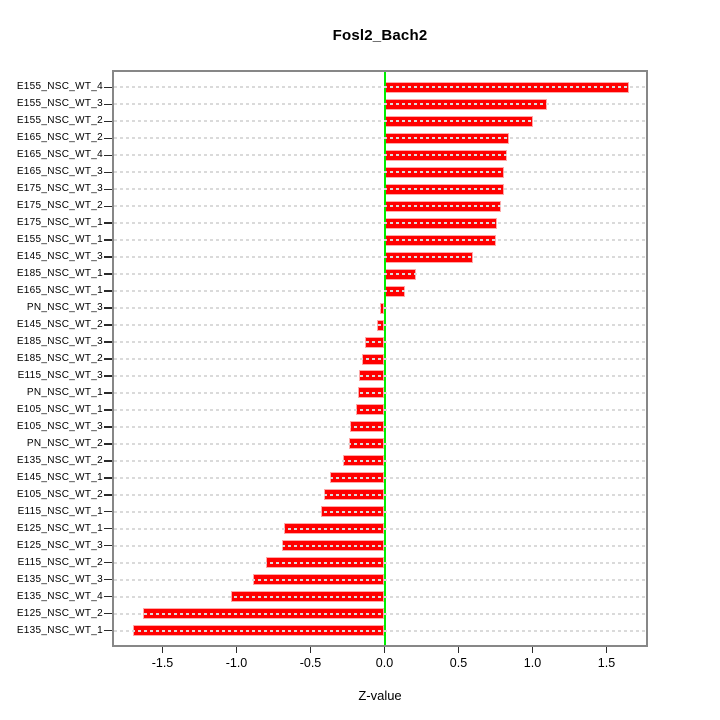 The width and height of the screenshot is (720, 720). What do you see at coordinates (59, 206) in the screenshot?
I see `y-axis-label: E175_NSC_WT_2` at bounding box center [59, 206].